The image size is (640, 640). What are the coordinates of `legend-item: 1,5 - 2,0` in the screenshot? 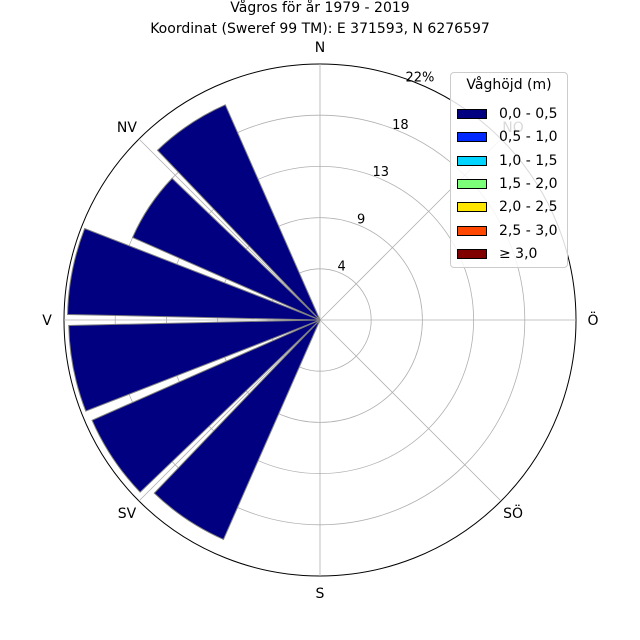 It's located at (507, 184).